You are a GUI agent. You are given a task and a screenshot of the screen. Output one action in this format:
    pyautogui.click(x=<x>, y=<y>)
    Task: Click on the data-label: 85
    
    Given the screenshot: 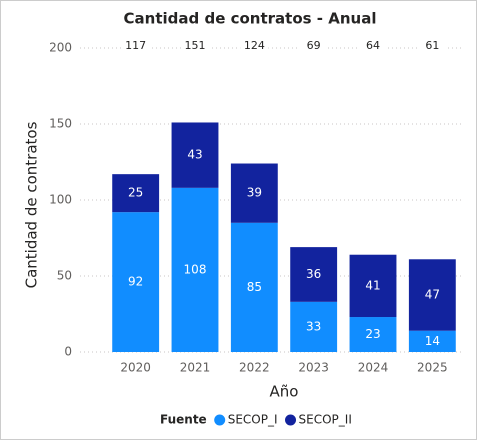 What is the action you would take?
    pyautogui.click(x=254, y=287)
    